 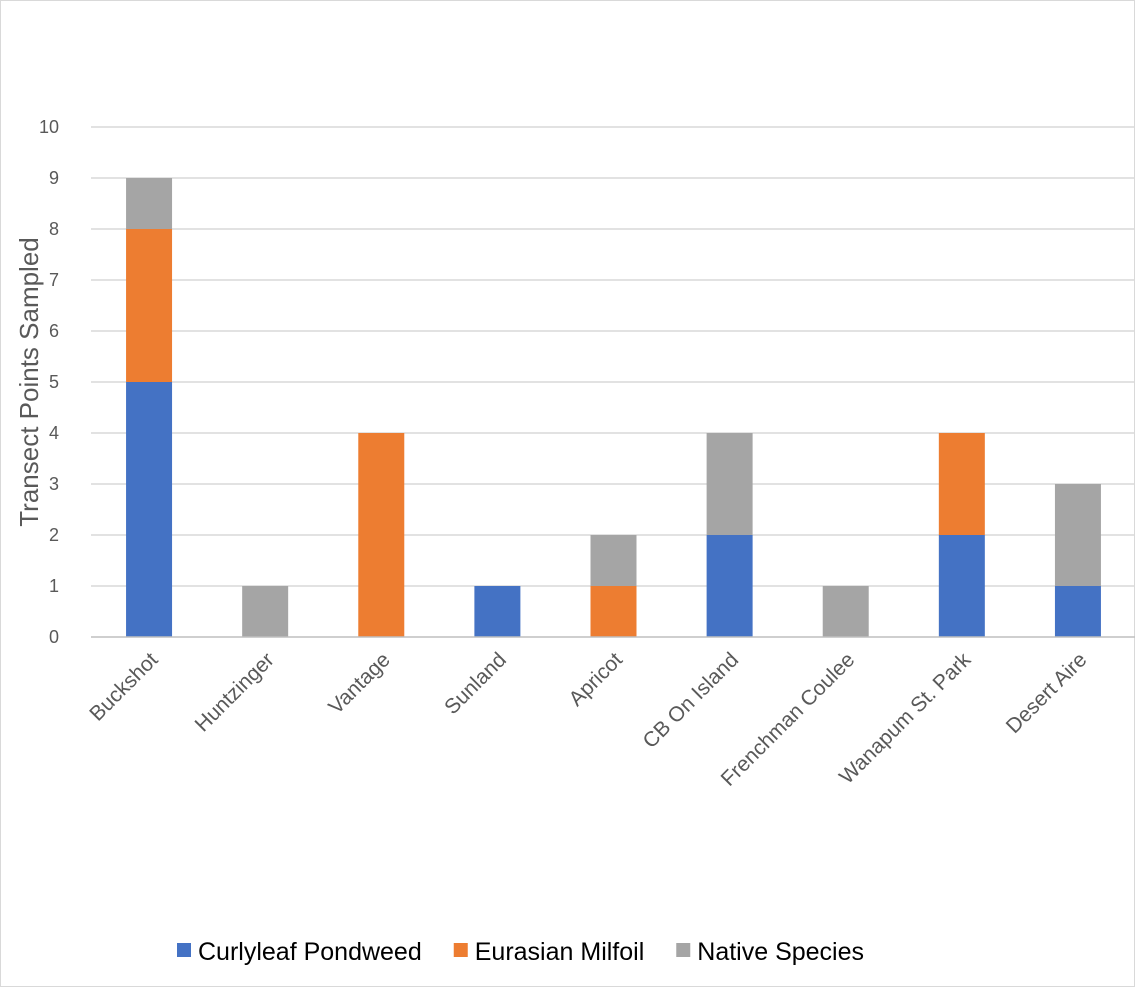 I want to click on y-tick-label: 4, so click(x=54, y=433).